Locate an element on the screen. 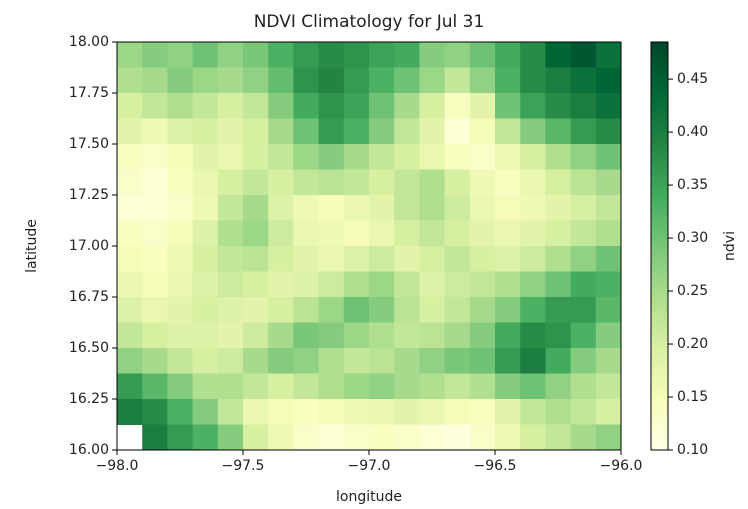 This screenshot has width=748, height=509. x-tick-label: −96.0 is located at coordinates (621, 466).